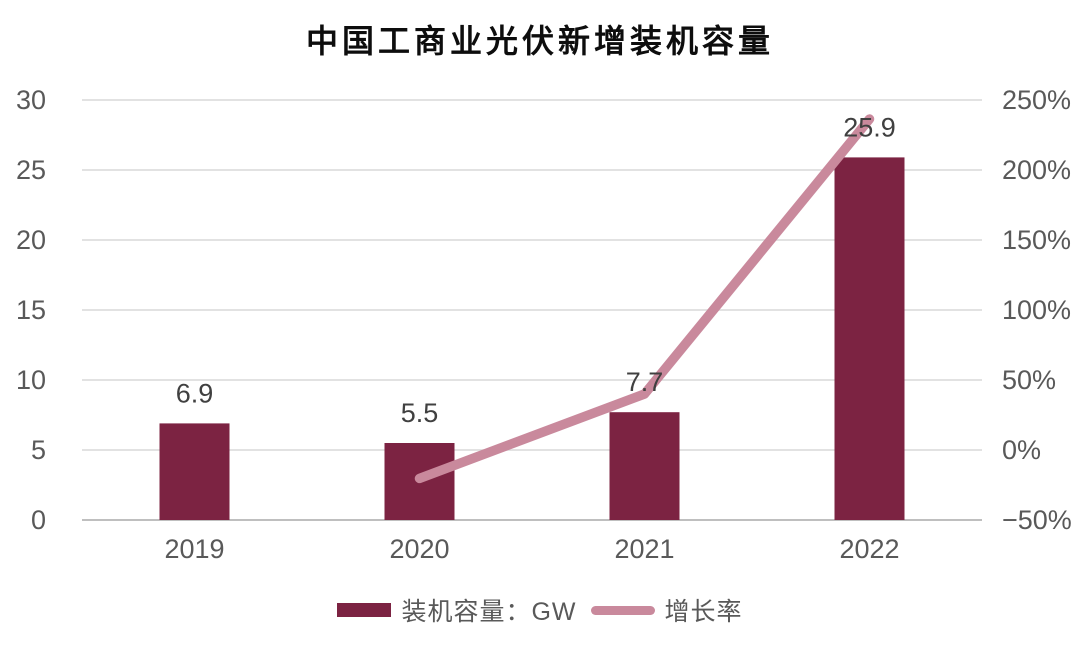 The image size is (1080, 647). I want to click on right-axis-tick: 150%, so click(1036, 240).